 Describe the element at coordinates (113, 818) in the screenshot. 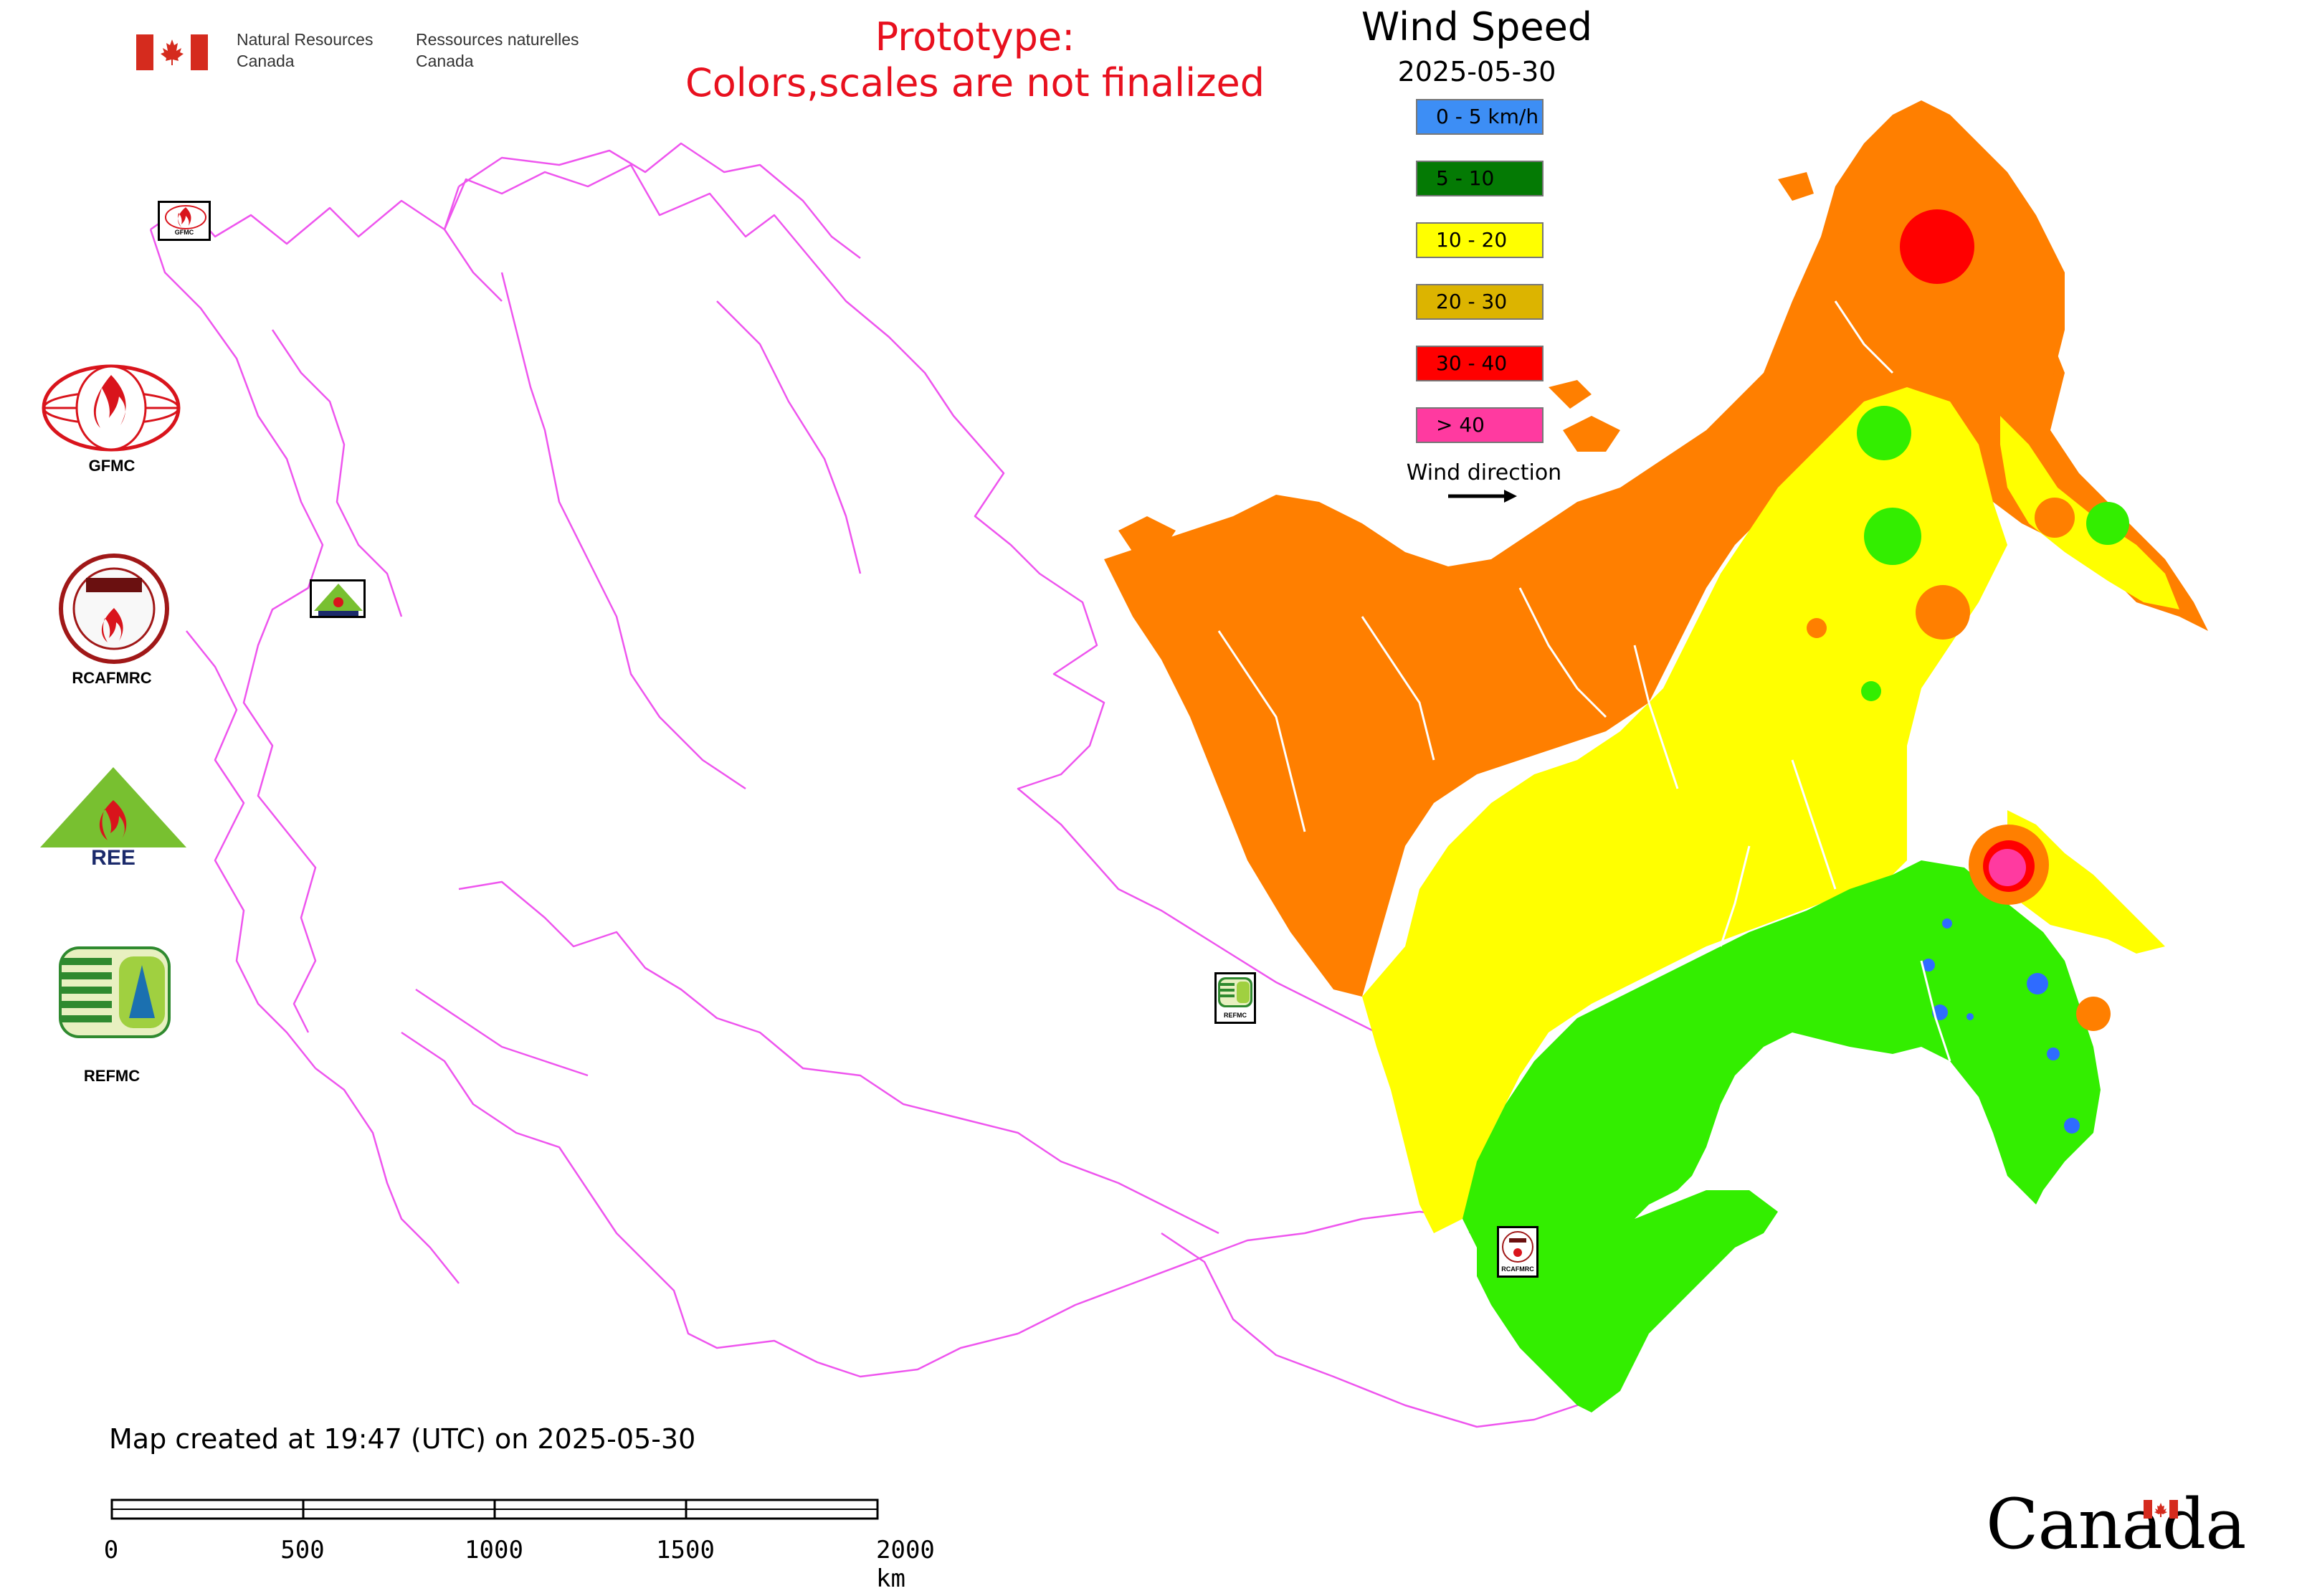

I see `reefmc-logo-icon: REE` at that location.